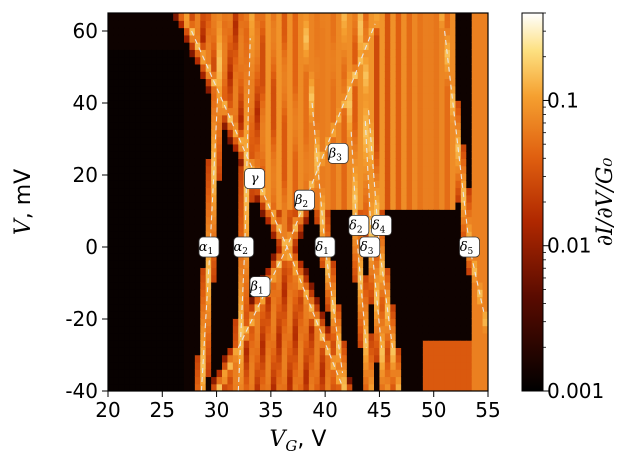 This screenshot has height=451, width=639. I want to click on x-axis-label-unit: , V, so click(311, 439).